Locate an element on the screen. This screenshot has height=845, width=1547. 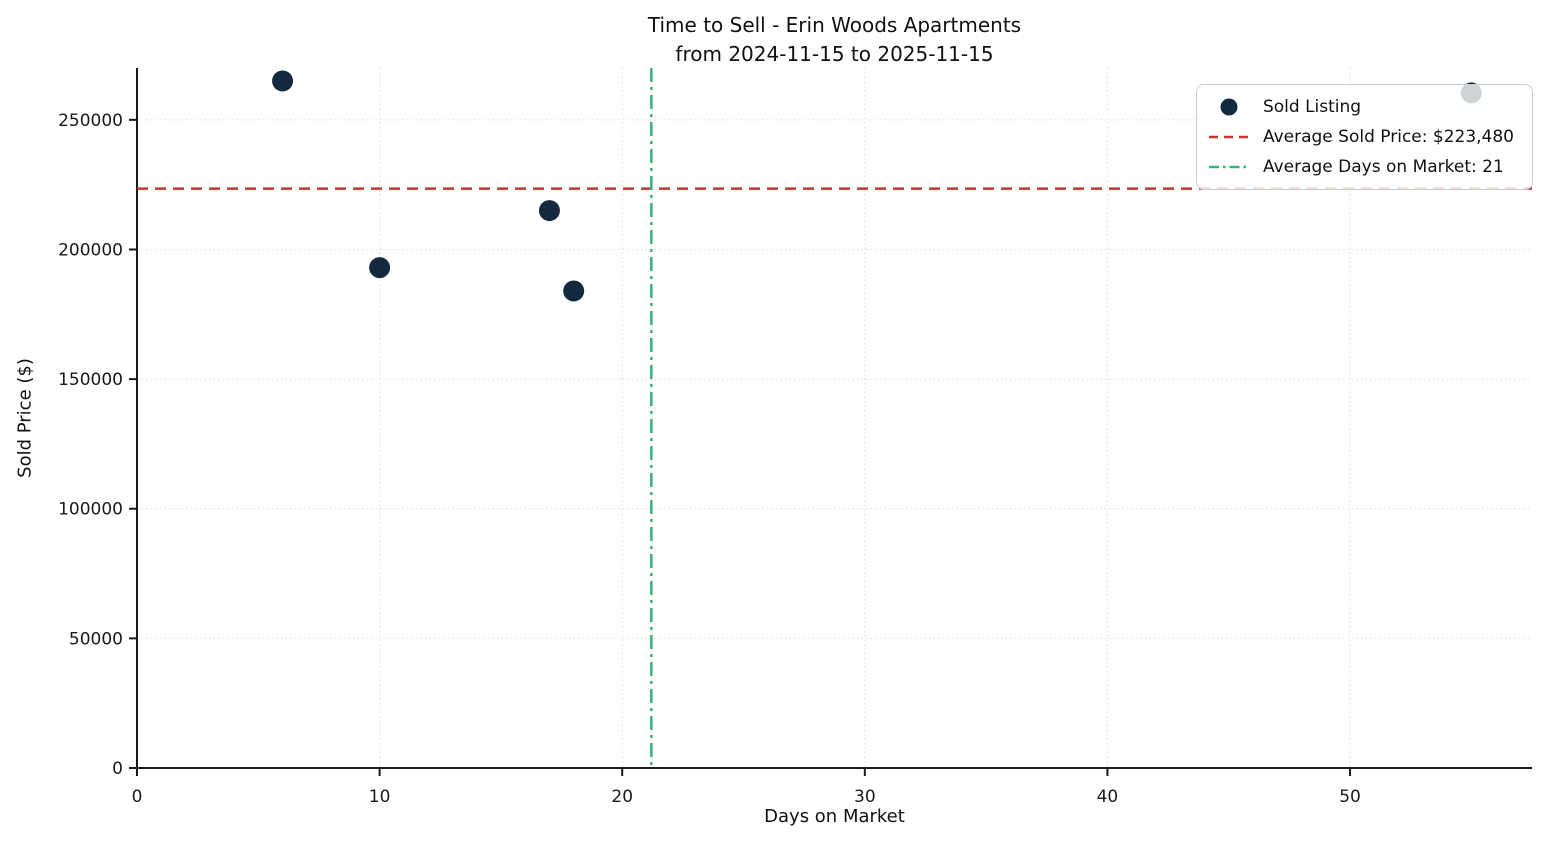
dashdot-line-sample-icon is located at coordinates (1228, 167).